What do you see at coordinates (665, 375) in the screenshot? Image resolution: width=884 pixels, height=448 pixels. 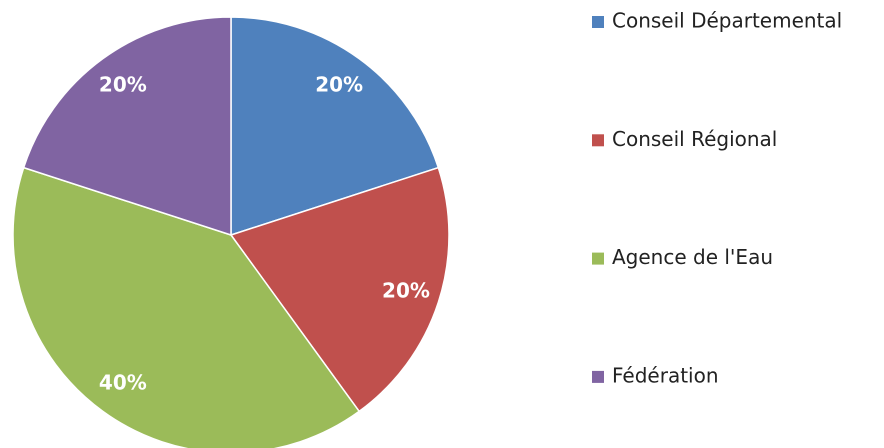 I see `legend-label: Fédération` at bounding box center [665, 375].